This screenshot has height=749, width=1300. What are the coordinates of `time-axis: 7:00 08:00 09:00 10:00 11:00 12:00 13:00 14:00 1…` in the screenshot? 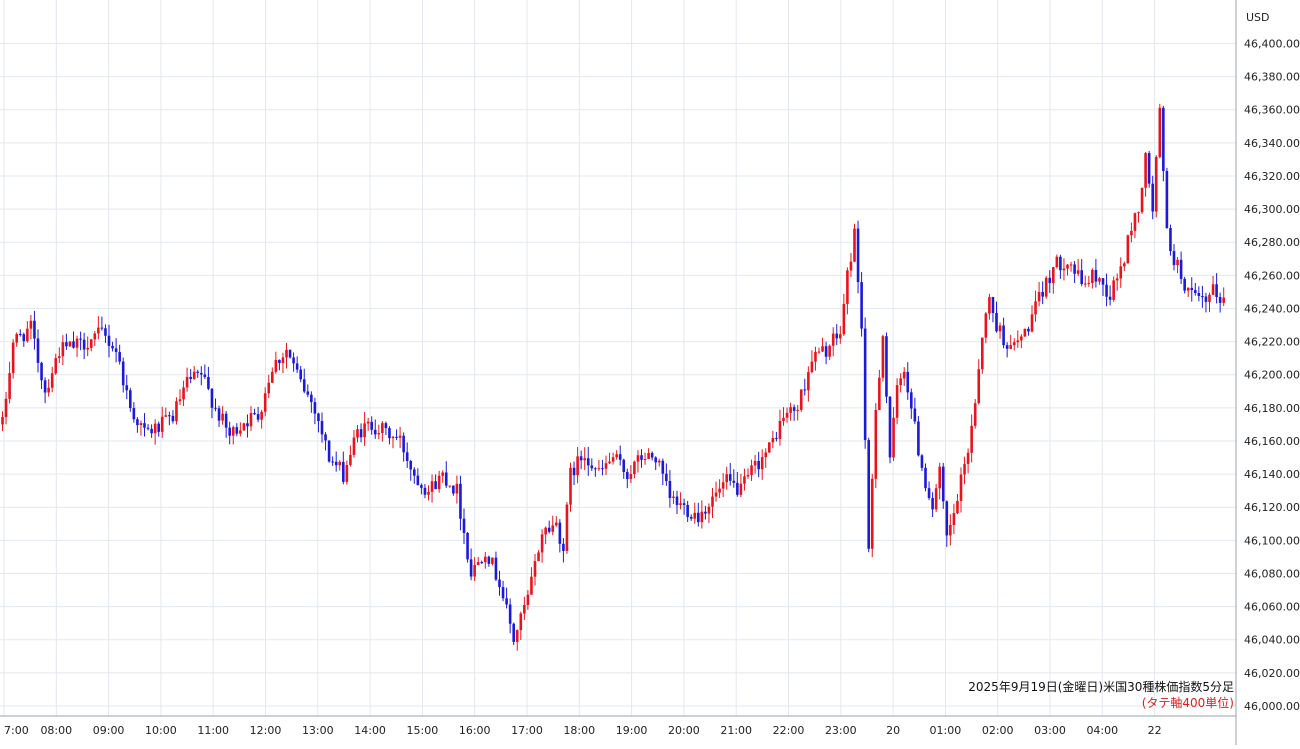 It's located at (583, 730).